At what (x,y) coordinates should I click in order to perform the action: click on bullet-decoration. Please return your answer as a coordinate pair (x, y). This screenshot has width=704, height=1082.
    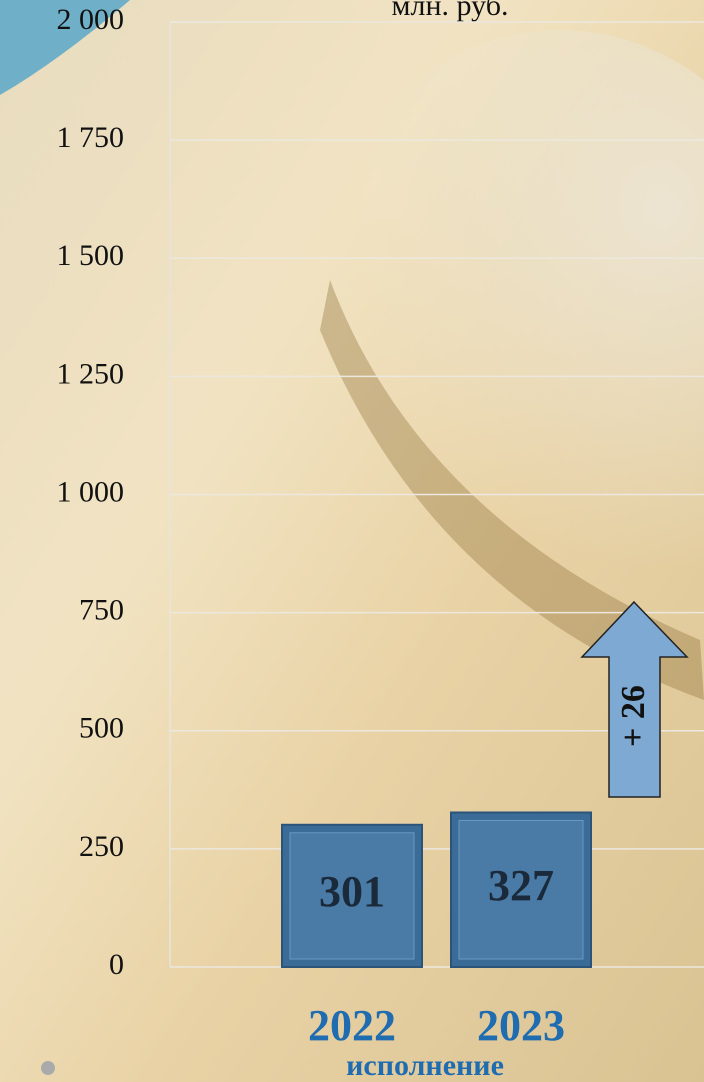
    Looking at the image, I should click on (48, 1068).